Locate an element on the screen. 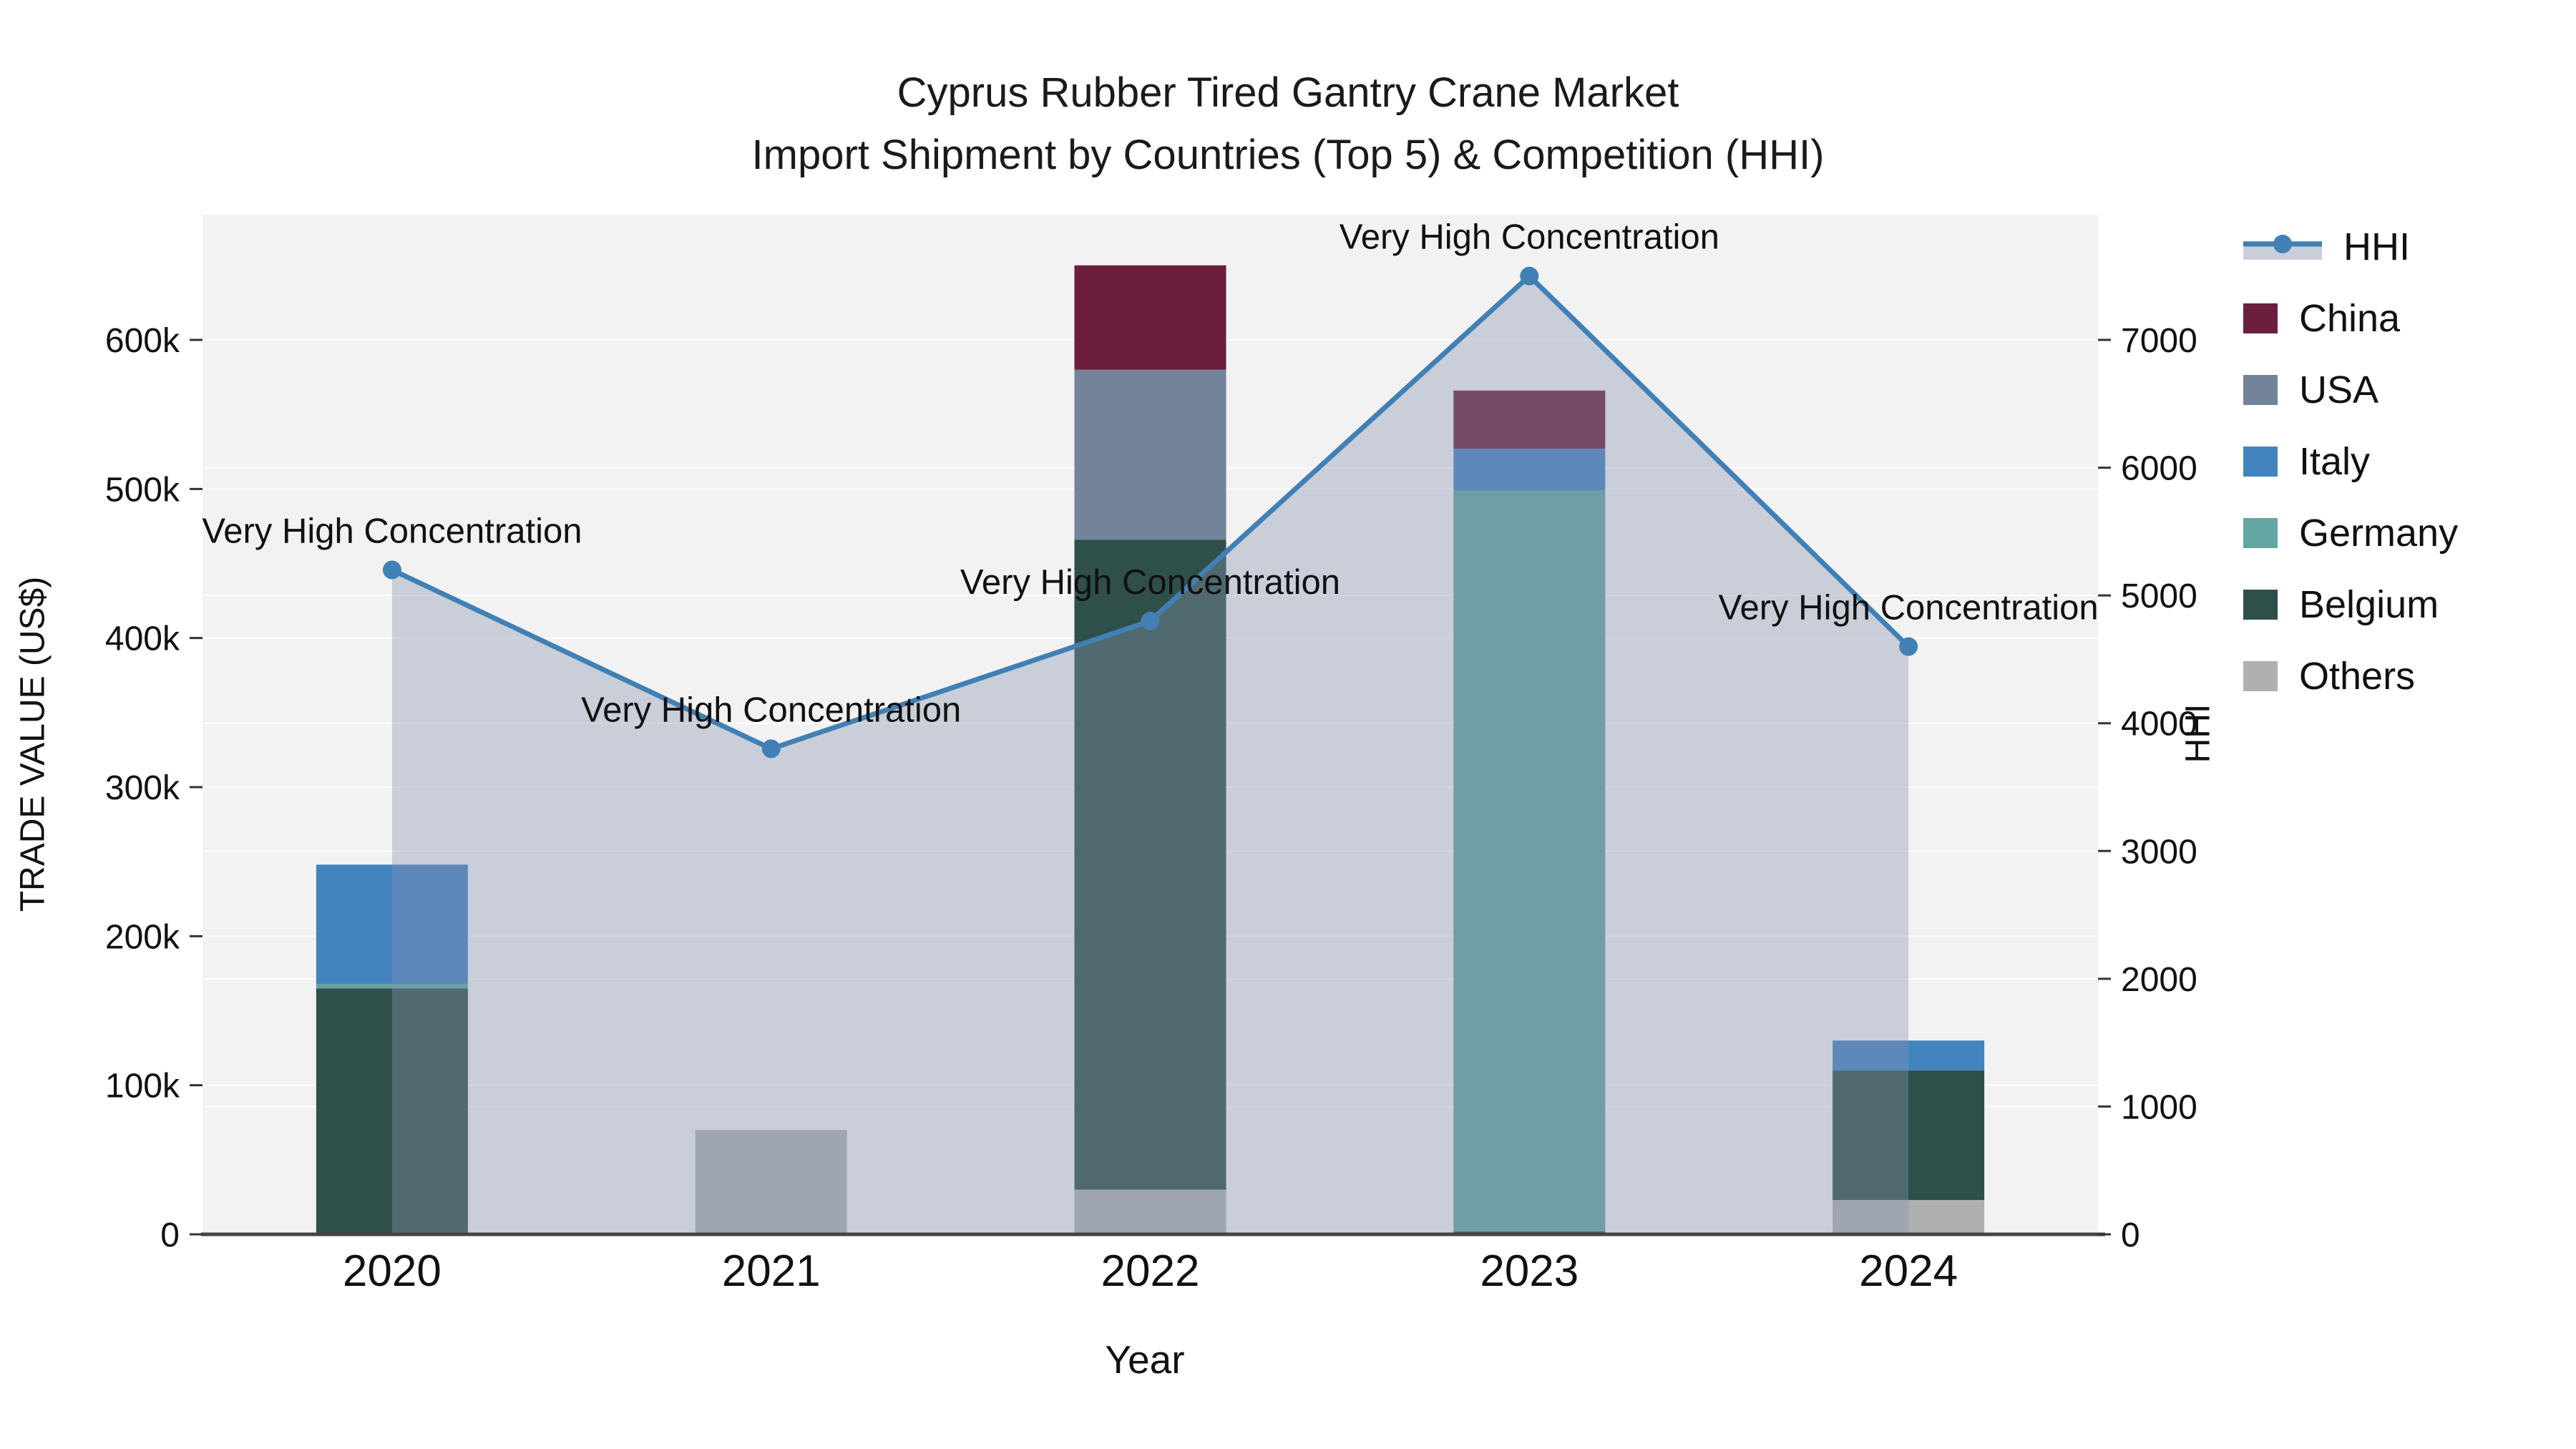 This screenshot has height=1449, width=2576. x-tick-label-2022: 2022 is located at coordinates (1150, 1271).